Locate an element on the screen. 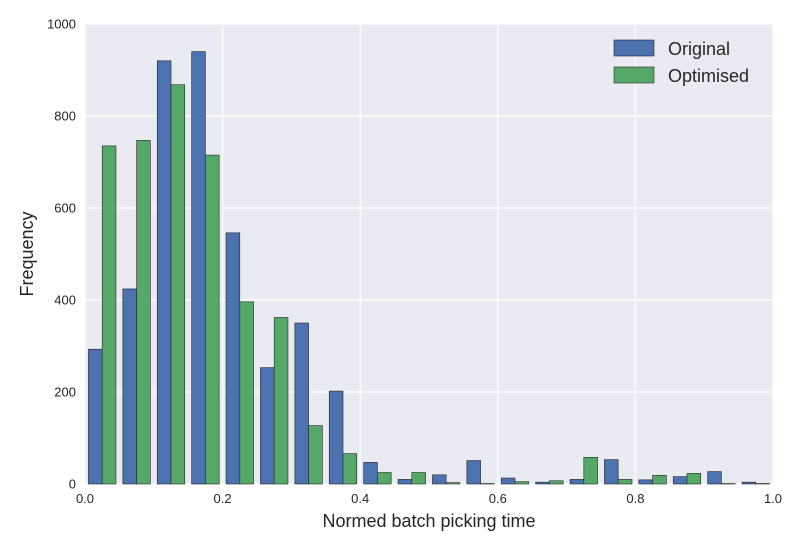 This screenshot has height=550, width=800. y-axis-label: Frequency is located at coordinates (27, 253).